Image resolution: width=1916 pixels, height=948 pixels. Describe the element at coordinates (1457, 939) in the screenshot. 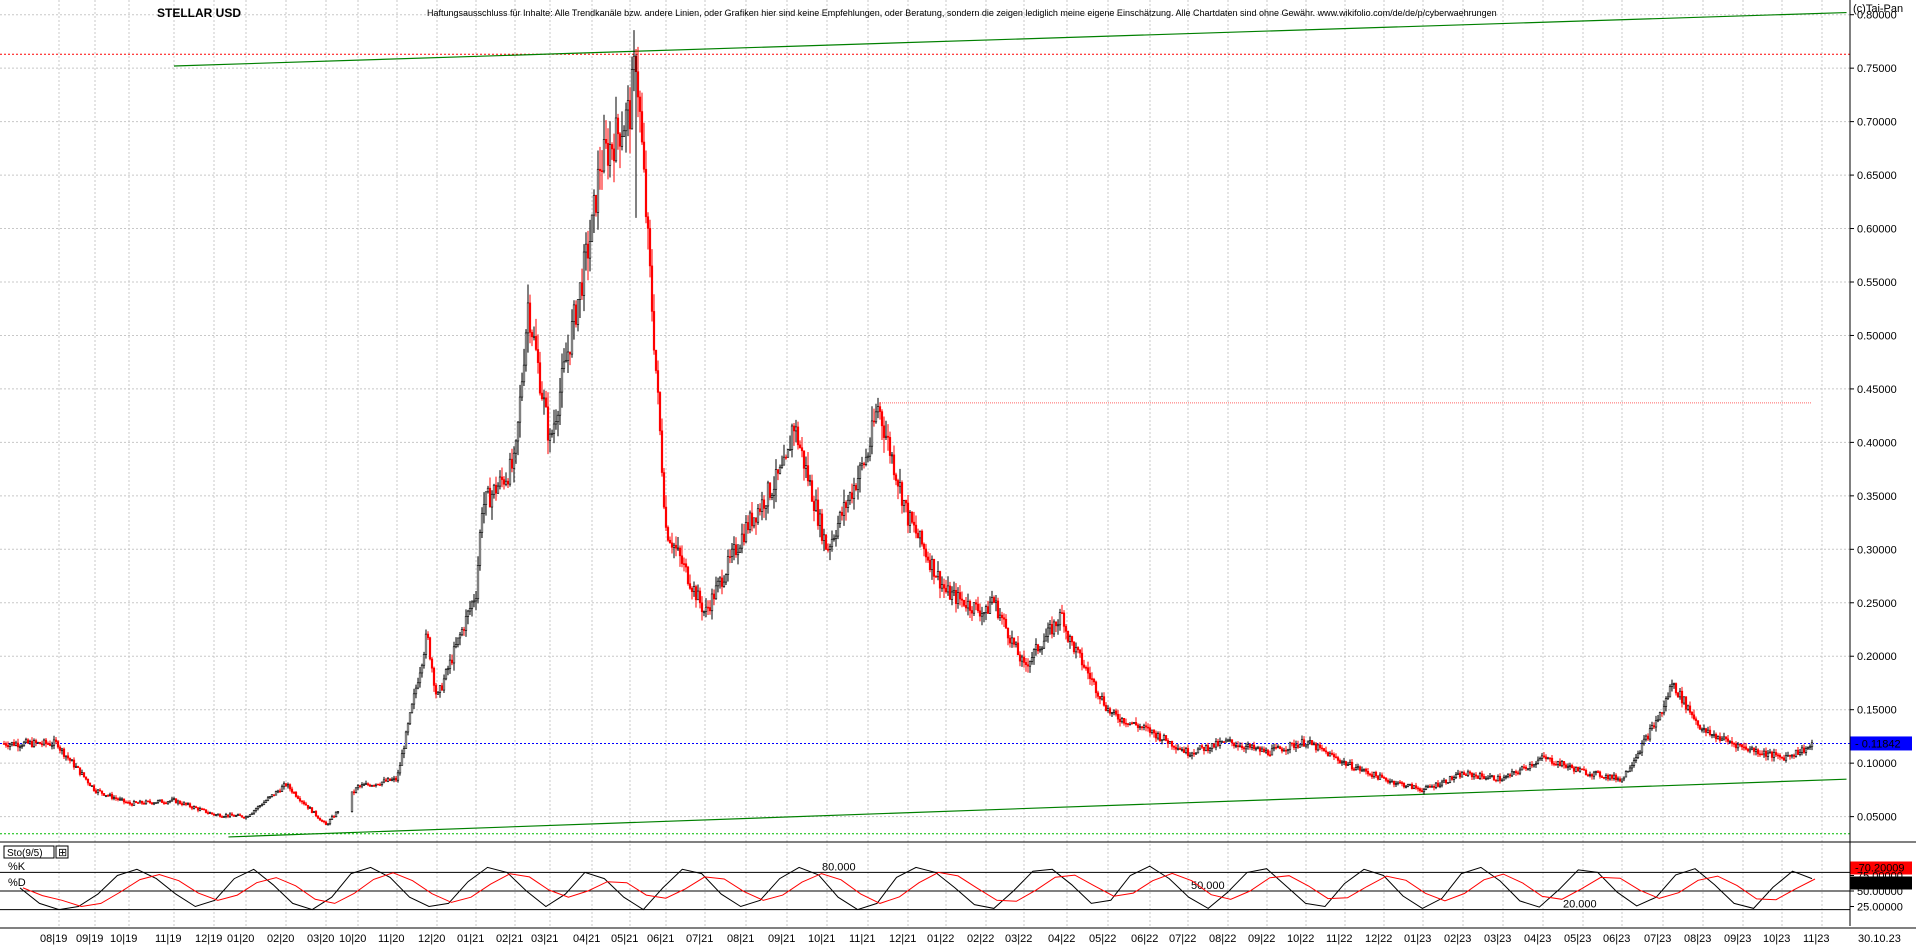

I see `x-tick-label: 02|23` at that location.